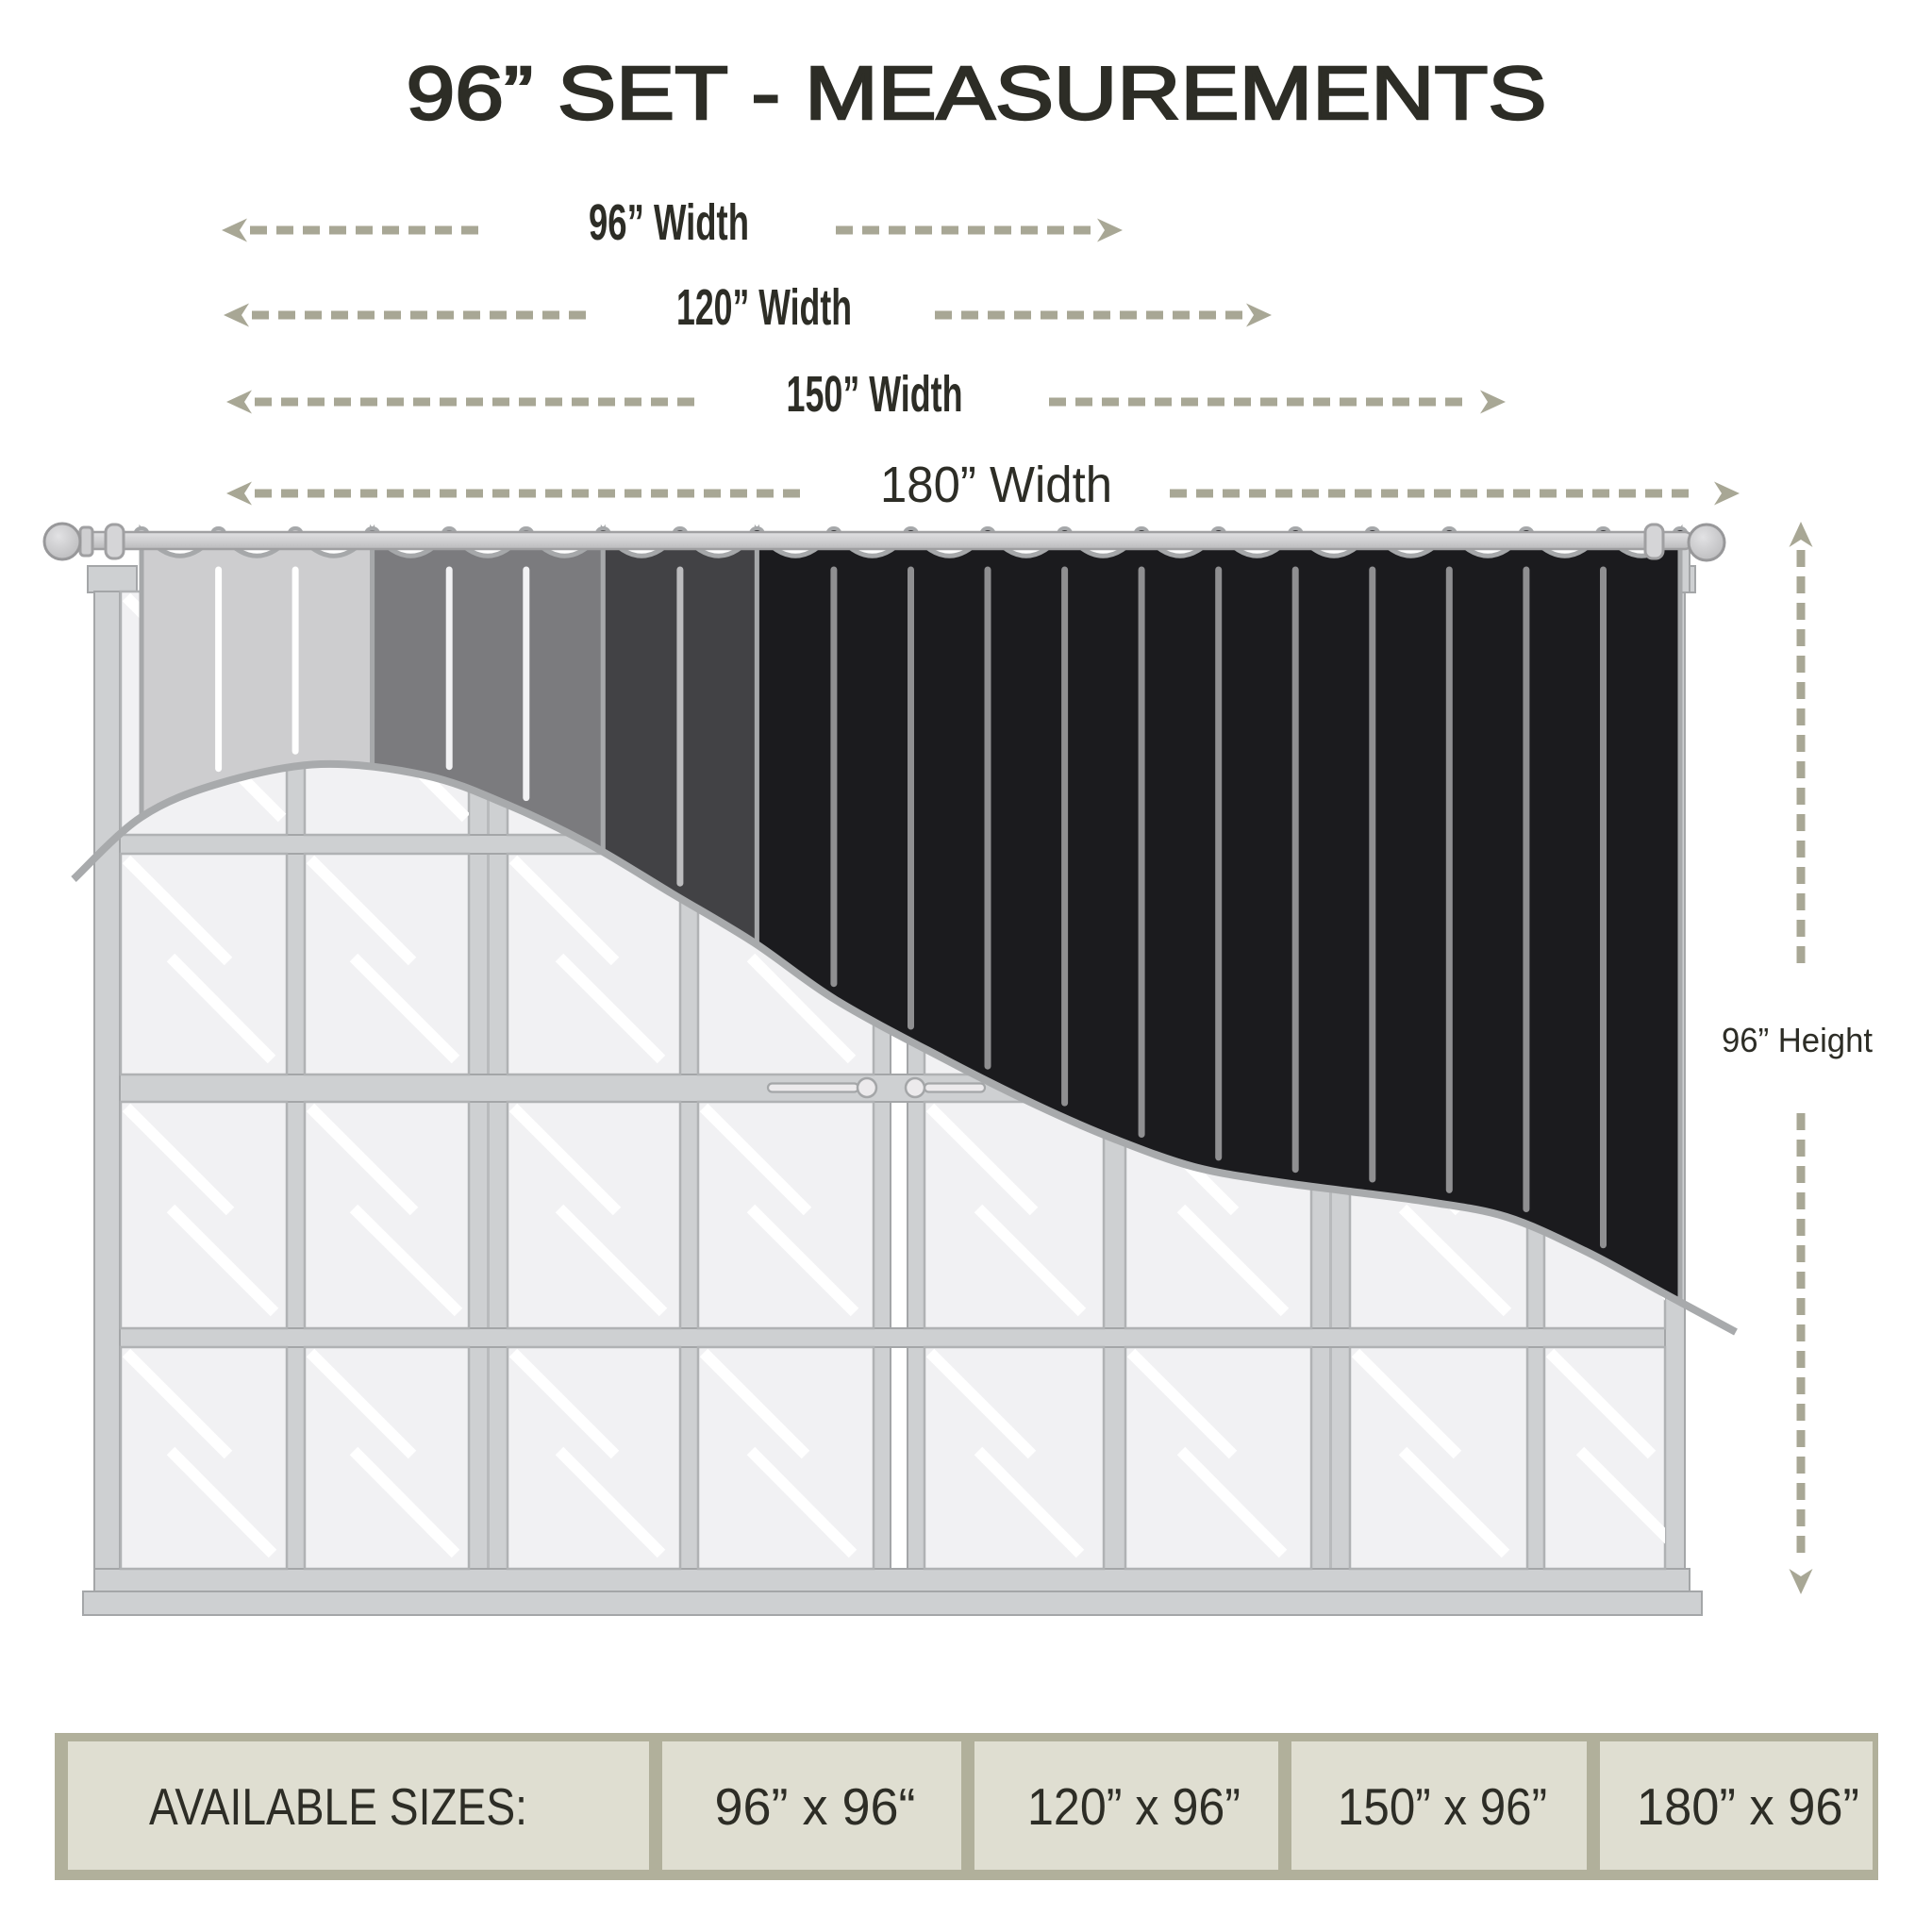 This screenshot has height=1932, width=1932. Describe the element at coordinates (1442, 1807) in the screenshot. I see `svg-text: 150” x 96”` at that location.